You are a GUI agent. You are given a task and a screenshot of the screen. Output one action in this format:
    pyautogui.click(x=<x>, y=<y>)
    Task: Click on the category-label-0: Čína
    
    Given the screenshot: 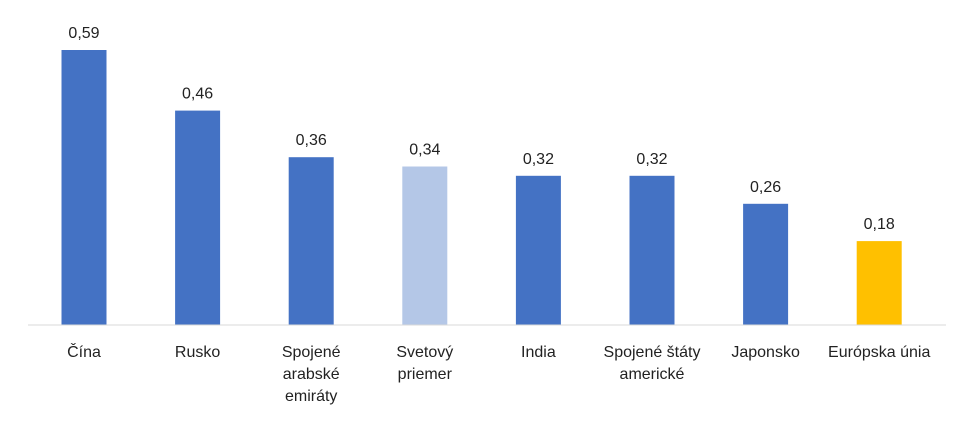 What is the action you would take?
    pyautogui.click(x=84, y=351)
    